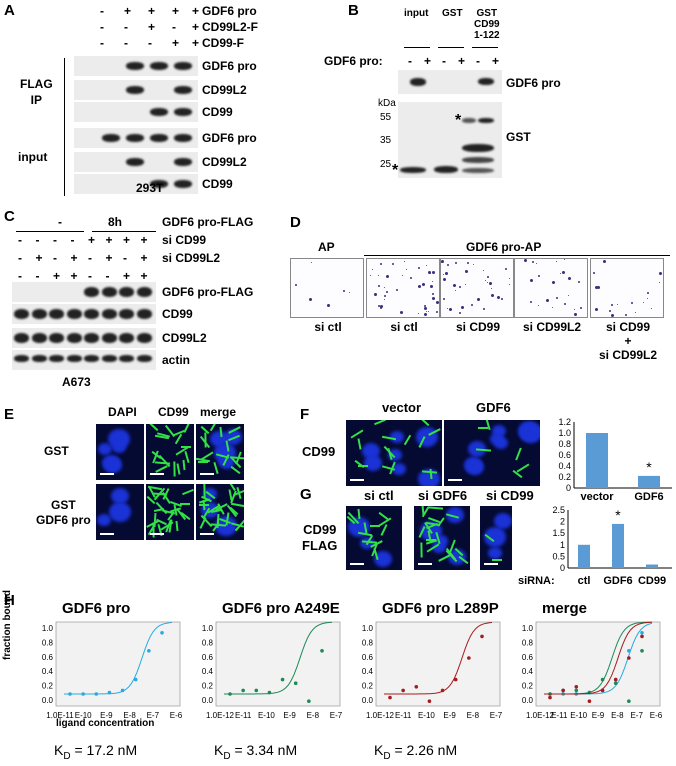  Describe the element at coordinates (224, 90) in the screenshot. I see `a-row-label: CD99L2` at that location.